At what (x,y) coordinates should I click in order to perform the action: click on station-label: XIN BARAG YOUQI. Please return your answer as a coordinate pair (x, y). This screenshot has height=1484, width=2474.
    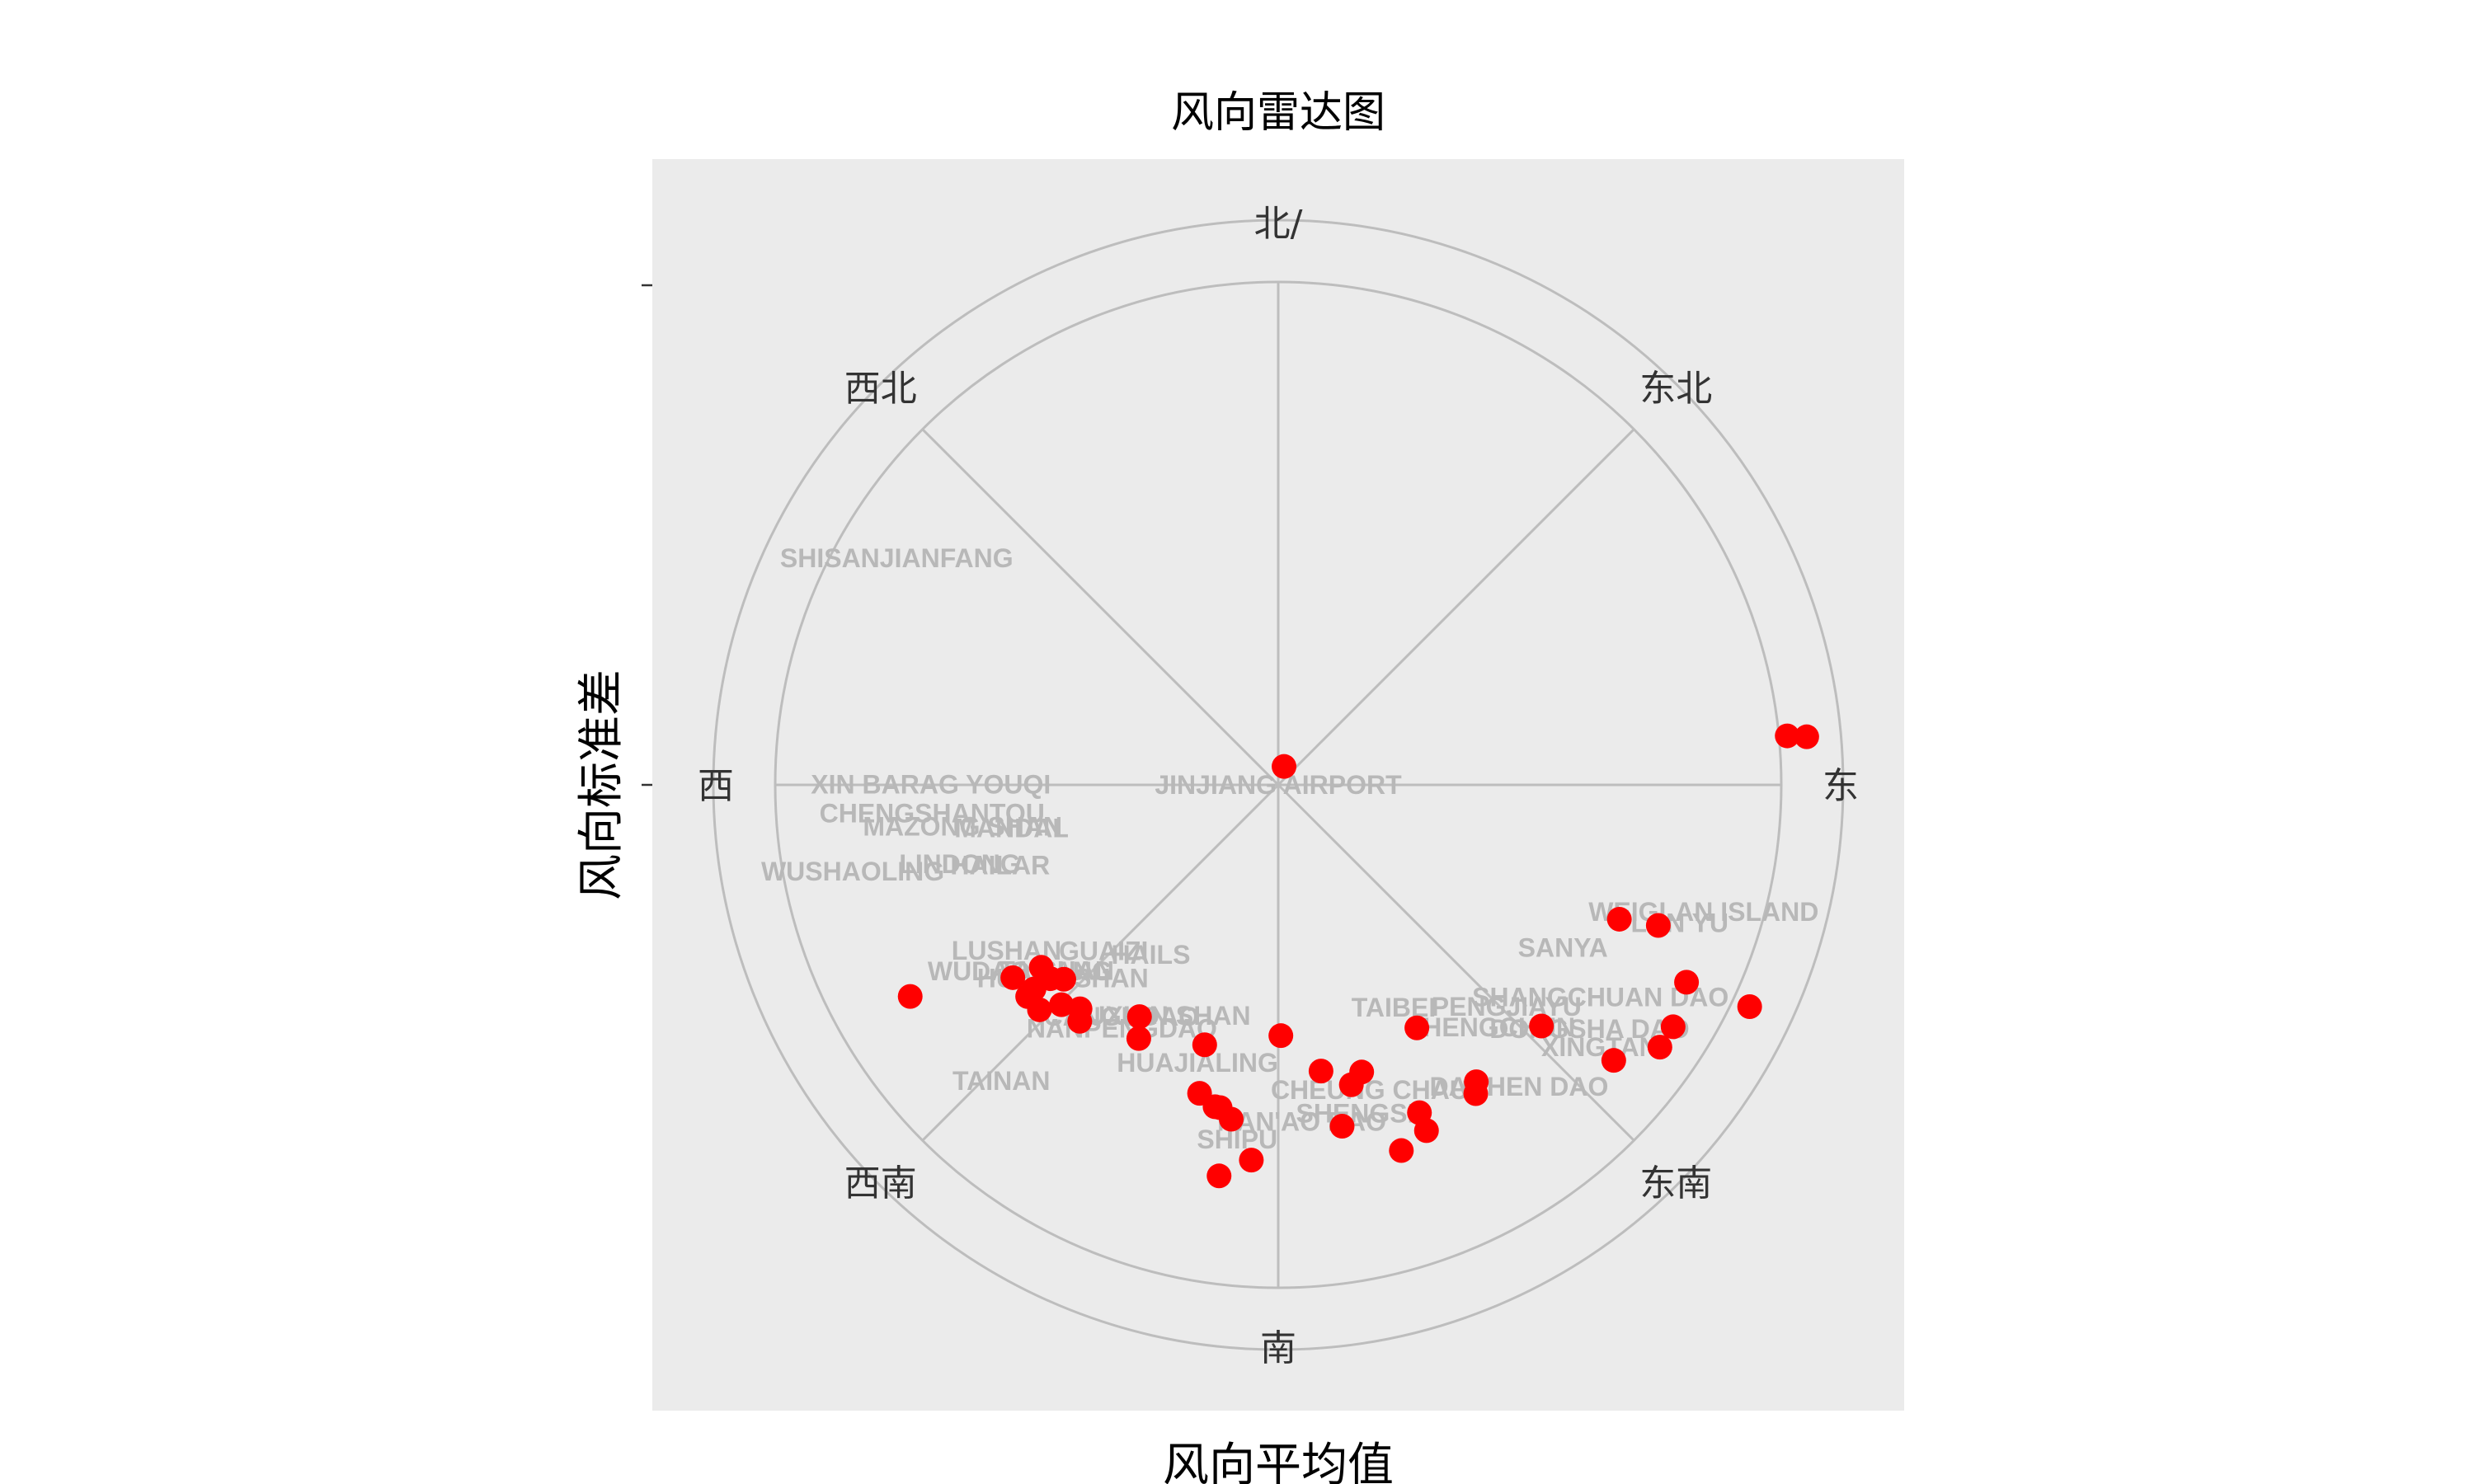
    Looking at the image, I should click on (931, 784).